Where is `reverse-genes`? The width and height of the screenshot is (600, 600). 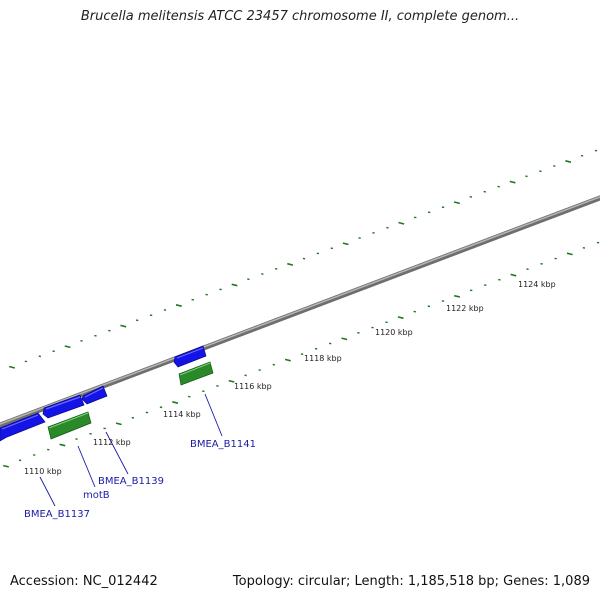
reverse-genes is located at coordinates (130, 400).